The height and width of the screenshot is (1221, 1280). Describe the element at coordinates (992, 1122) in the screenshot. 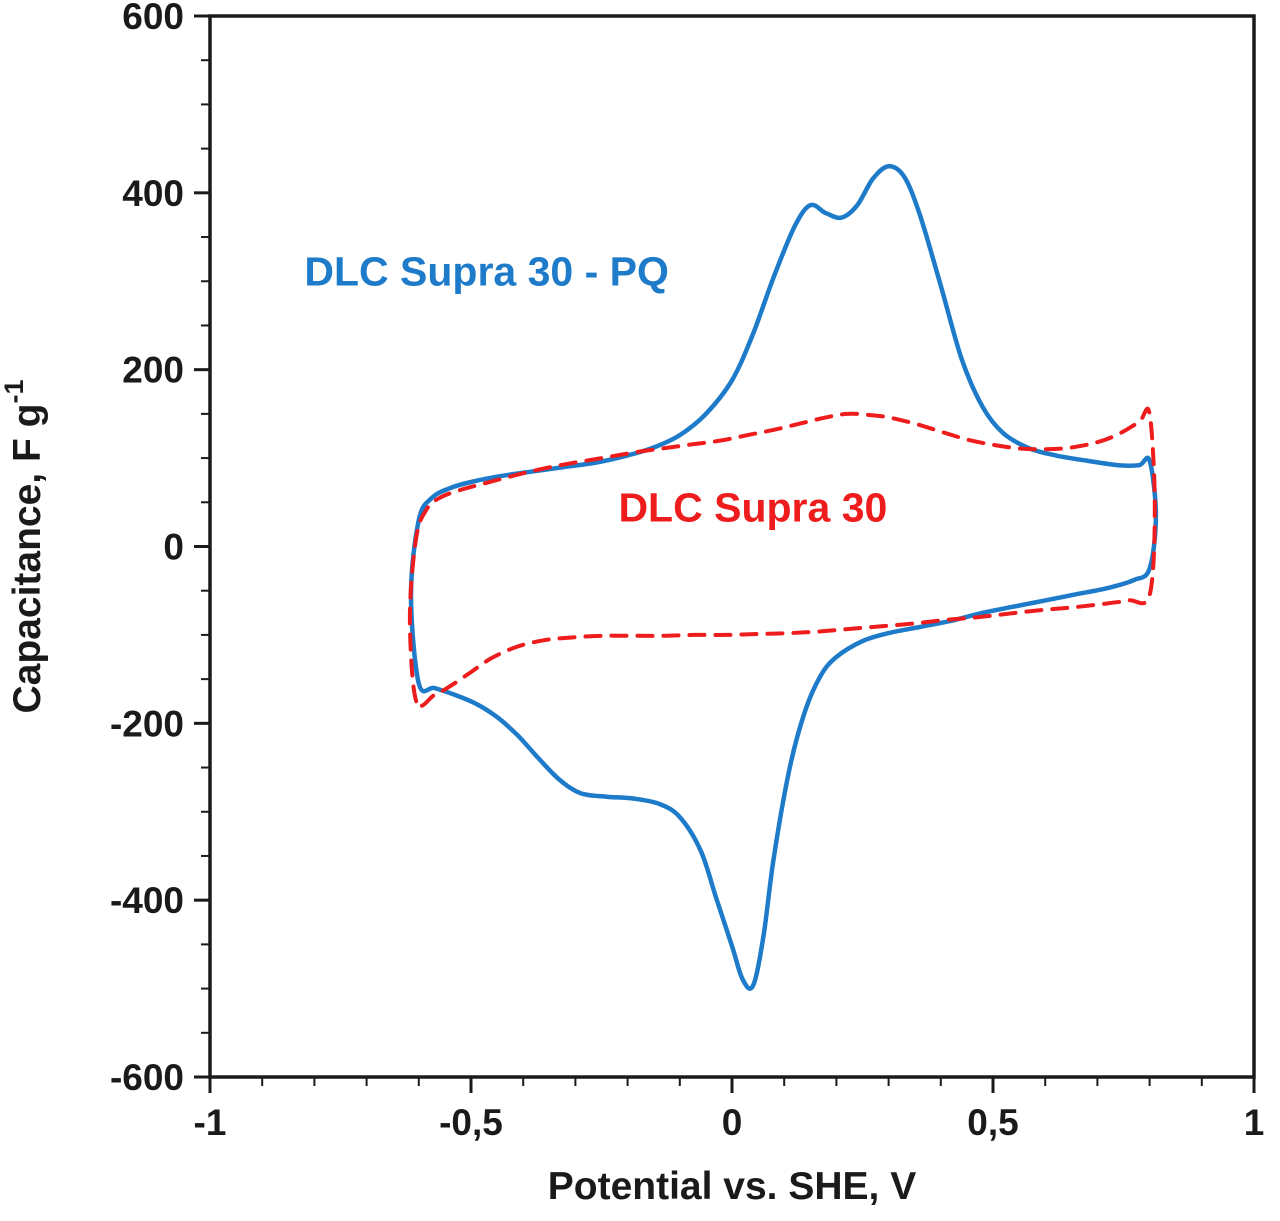

I see `x-tick-label: 0,5` at that location.